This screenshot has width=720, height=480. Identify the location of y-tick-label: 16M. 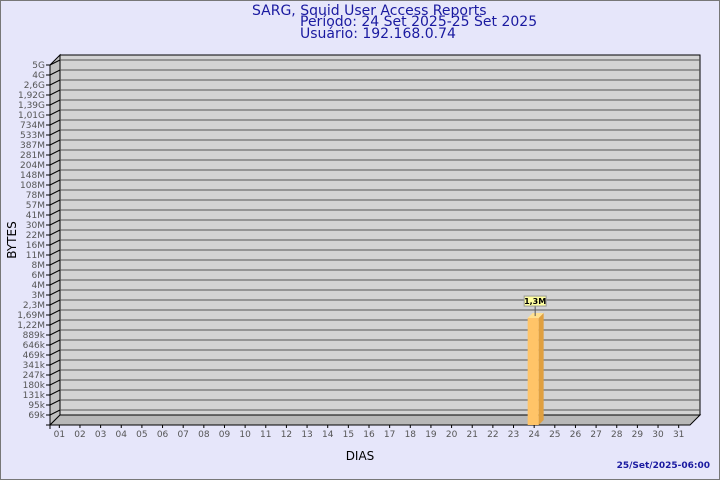
(35, 246).